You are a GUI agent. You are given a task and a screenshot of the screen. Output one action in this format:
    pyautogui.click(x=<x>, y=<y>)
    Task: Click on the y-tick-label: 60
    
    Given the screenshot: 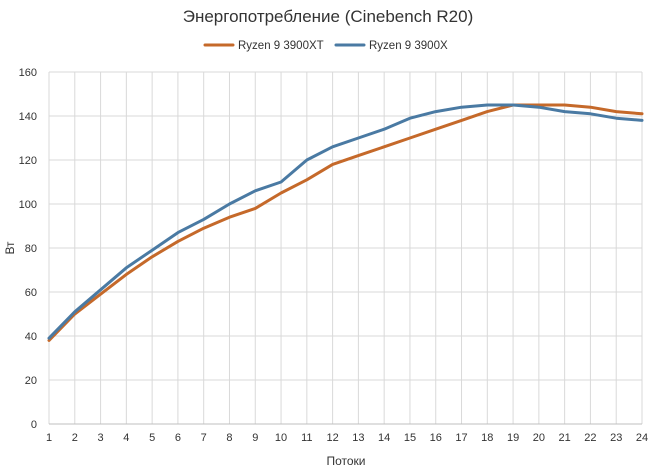 What is the action you would take?
    pyautogui.click(x=31, y=293)
    